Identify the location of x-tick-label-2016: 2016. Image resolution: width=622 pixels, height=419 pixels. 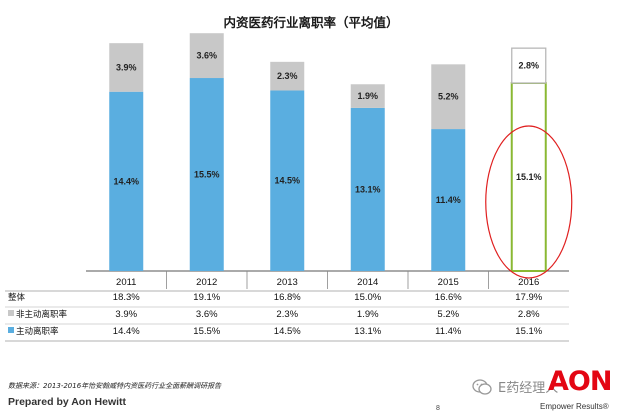
(528, 282).